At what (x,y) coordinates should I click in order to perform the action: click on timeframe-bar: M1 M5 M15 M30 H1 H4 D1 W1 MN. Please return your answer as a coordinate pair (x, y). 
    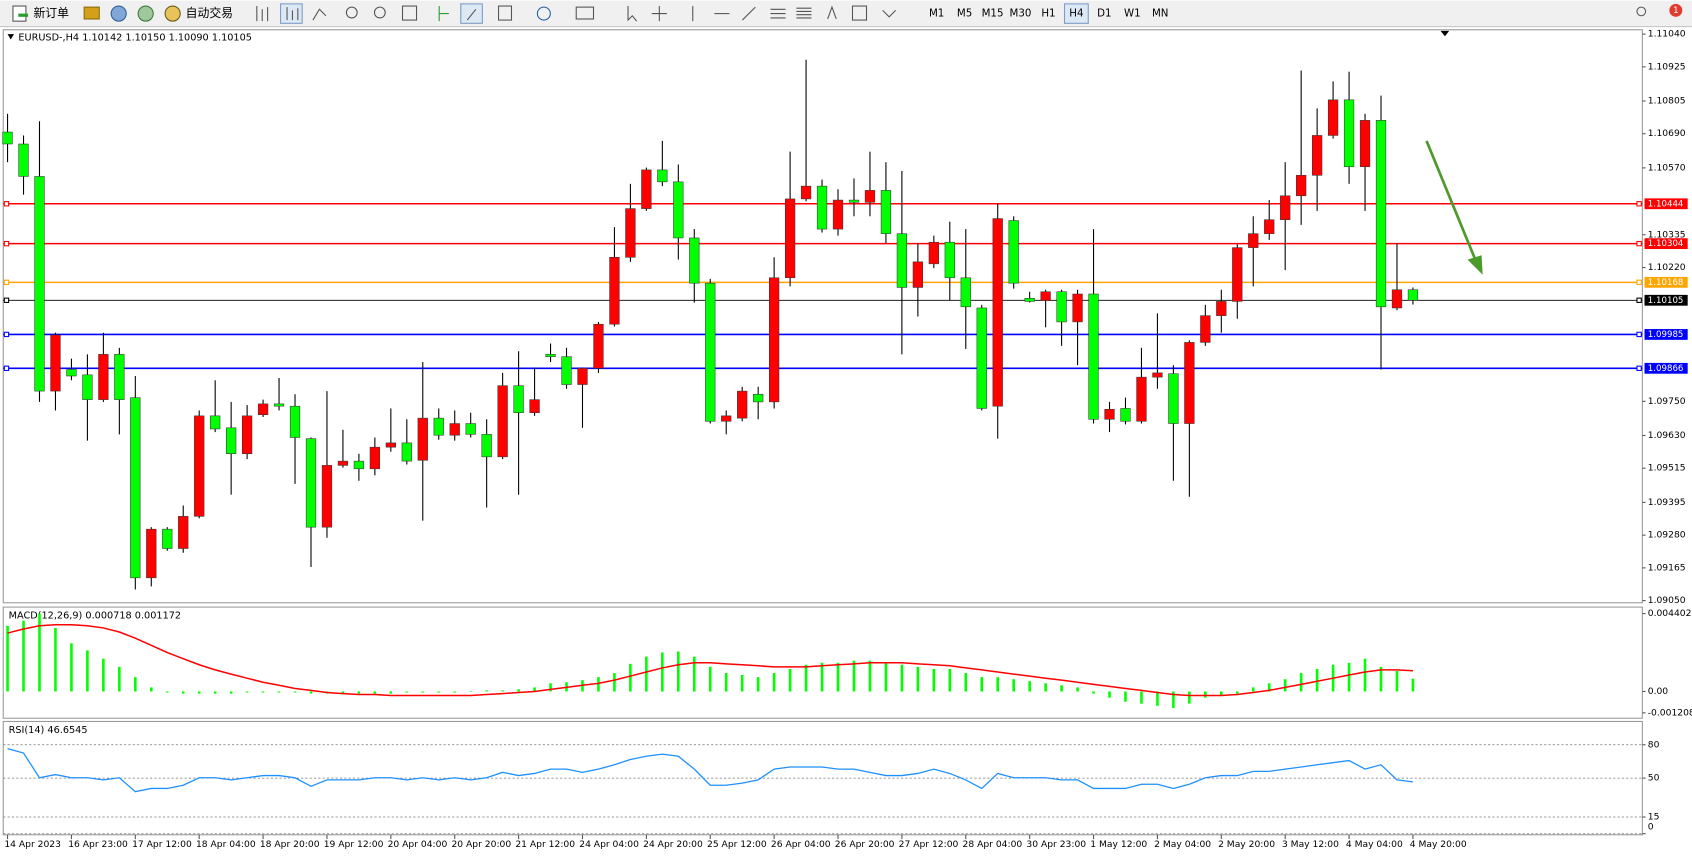
    Looking at the image, I should click on (1049, 13).